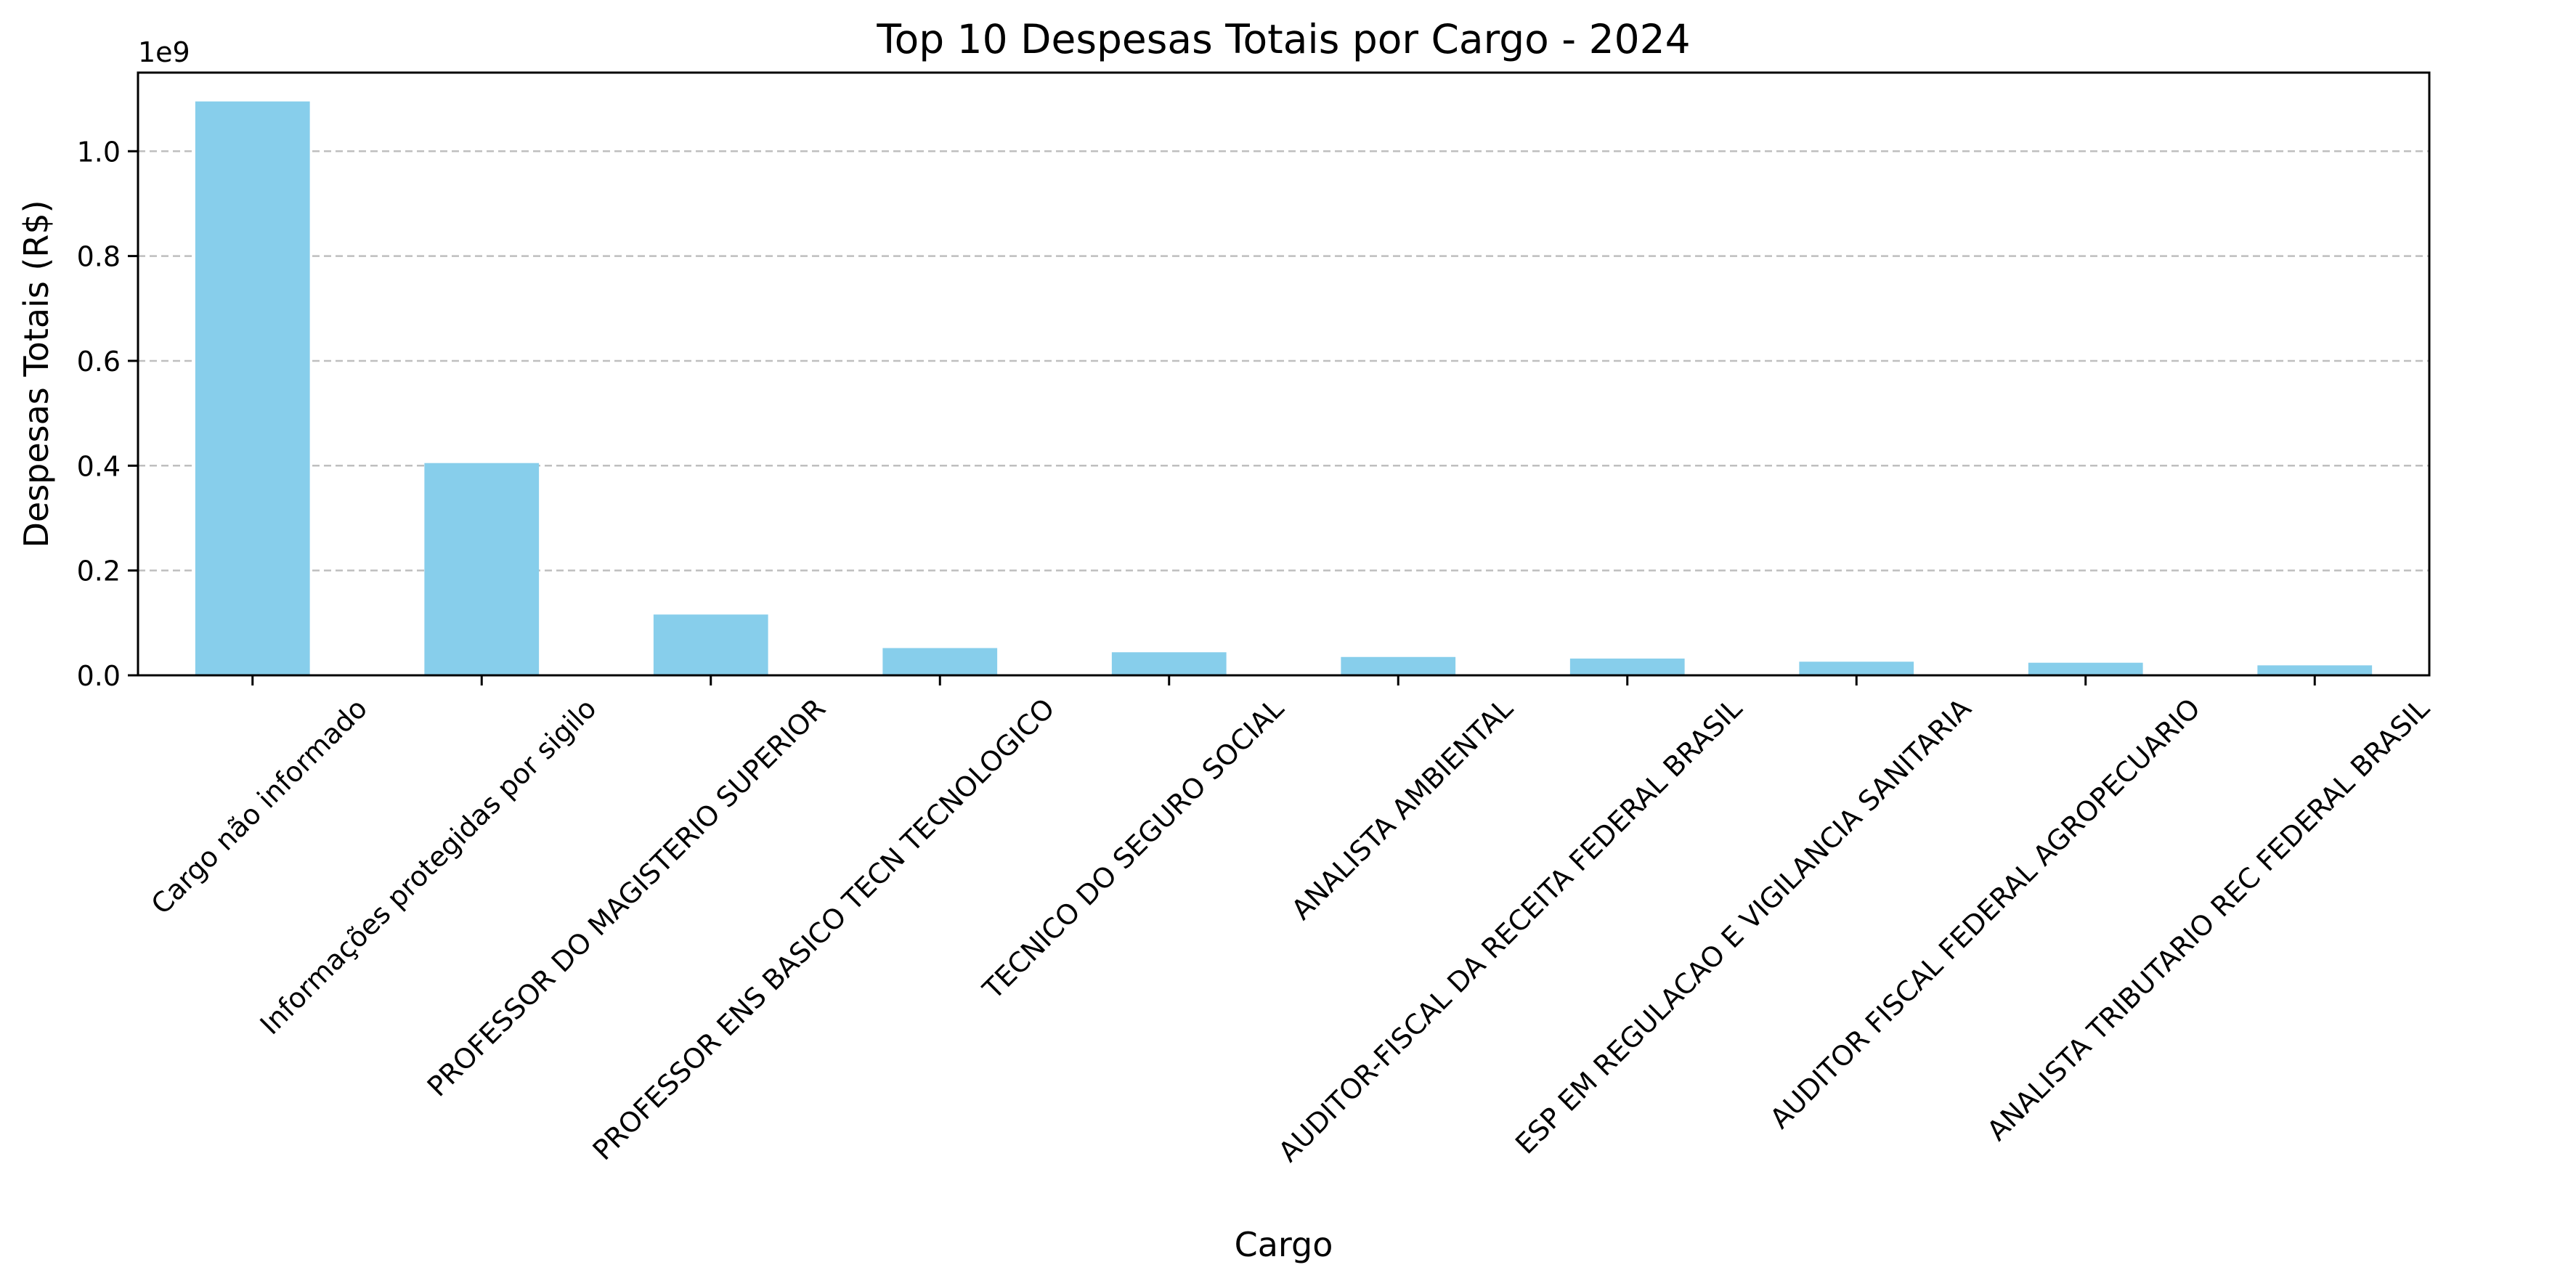  Describe the element at coordinates (1283, 39) in the screenshot. I see `chart-title: Top 10 Despesas Totais por Cargo - 2024` at that location.